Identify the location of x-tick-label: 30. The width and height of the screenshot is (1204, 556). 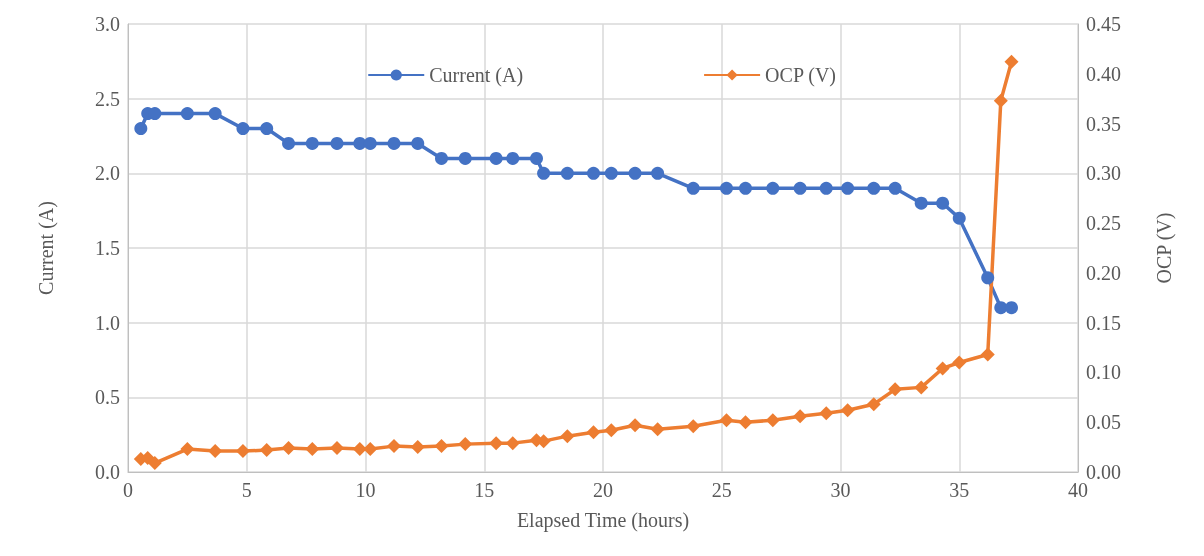
(840, 490).